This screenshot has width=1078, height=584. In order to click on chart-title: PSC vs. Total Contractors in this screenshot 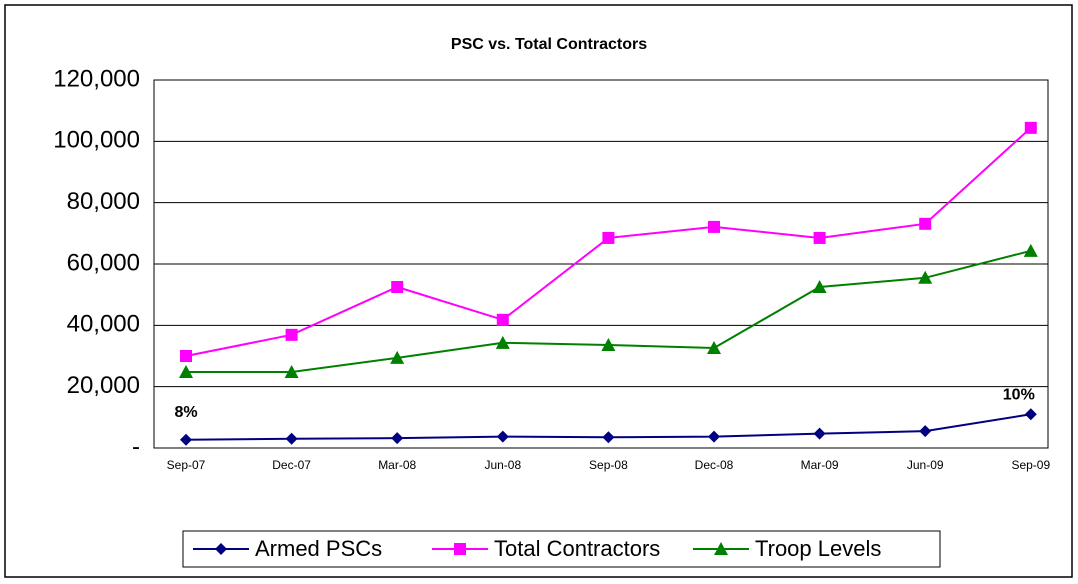, I will do `click(549, 44)`.